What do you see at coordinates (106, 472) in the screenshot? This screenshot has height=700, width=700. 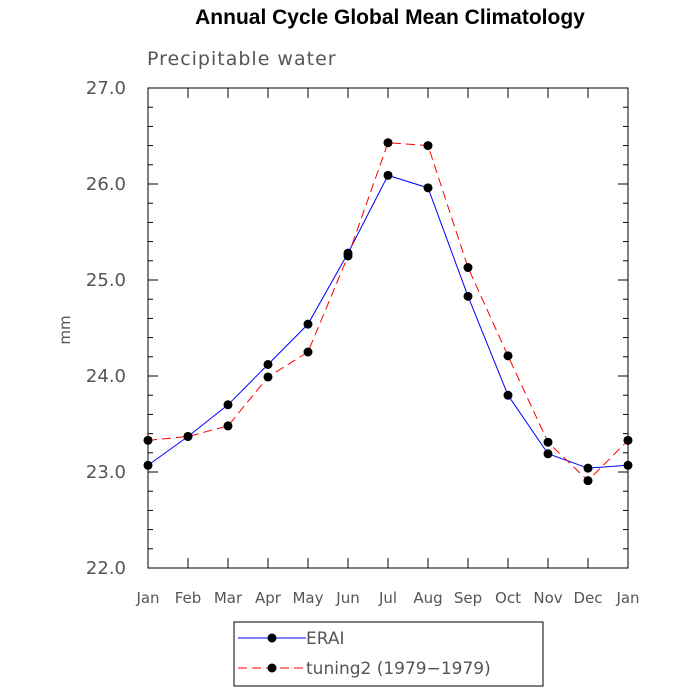 I see `y-tick-label: 23.0` at bounding box center [106, 472].